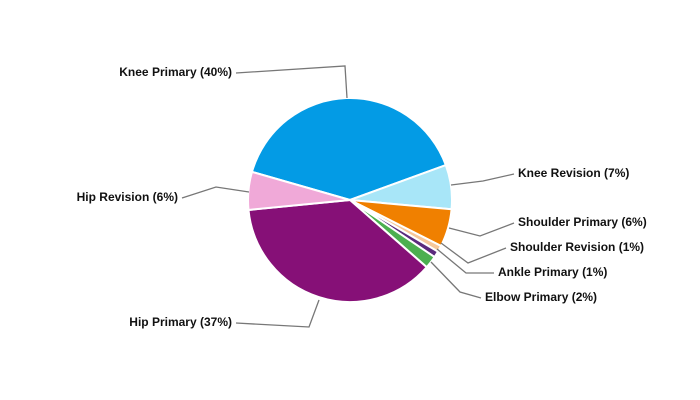 This screenshot has width=700, height=400. Describe the element at coordinates (527, 297) in the screenshot. I see `category-label: Elbow Primary` at that location.